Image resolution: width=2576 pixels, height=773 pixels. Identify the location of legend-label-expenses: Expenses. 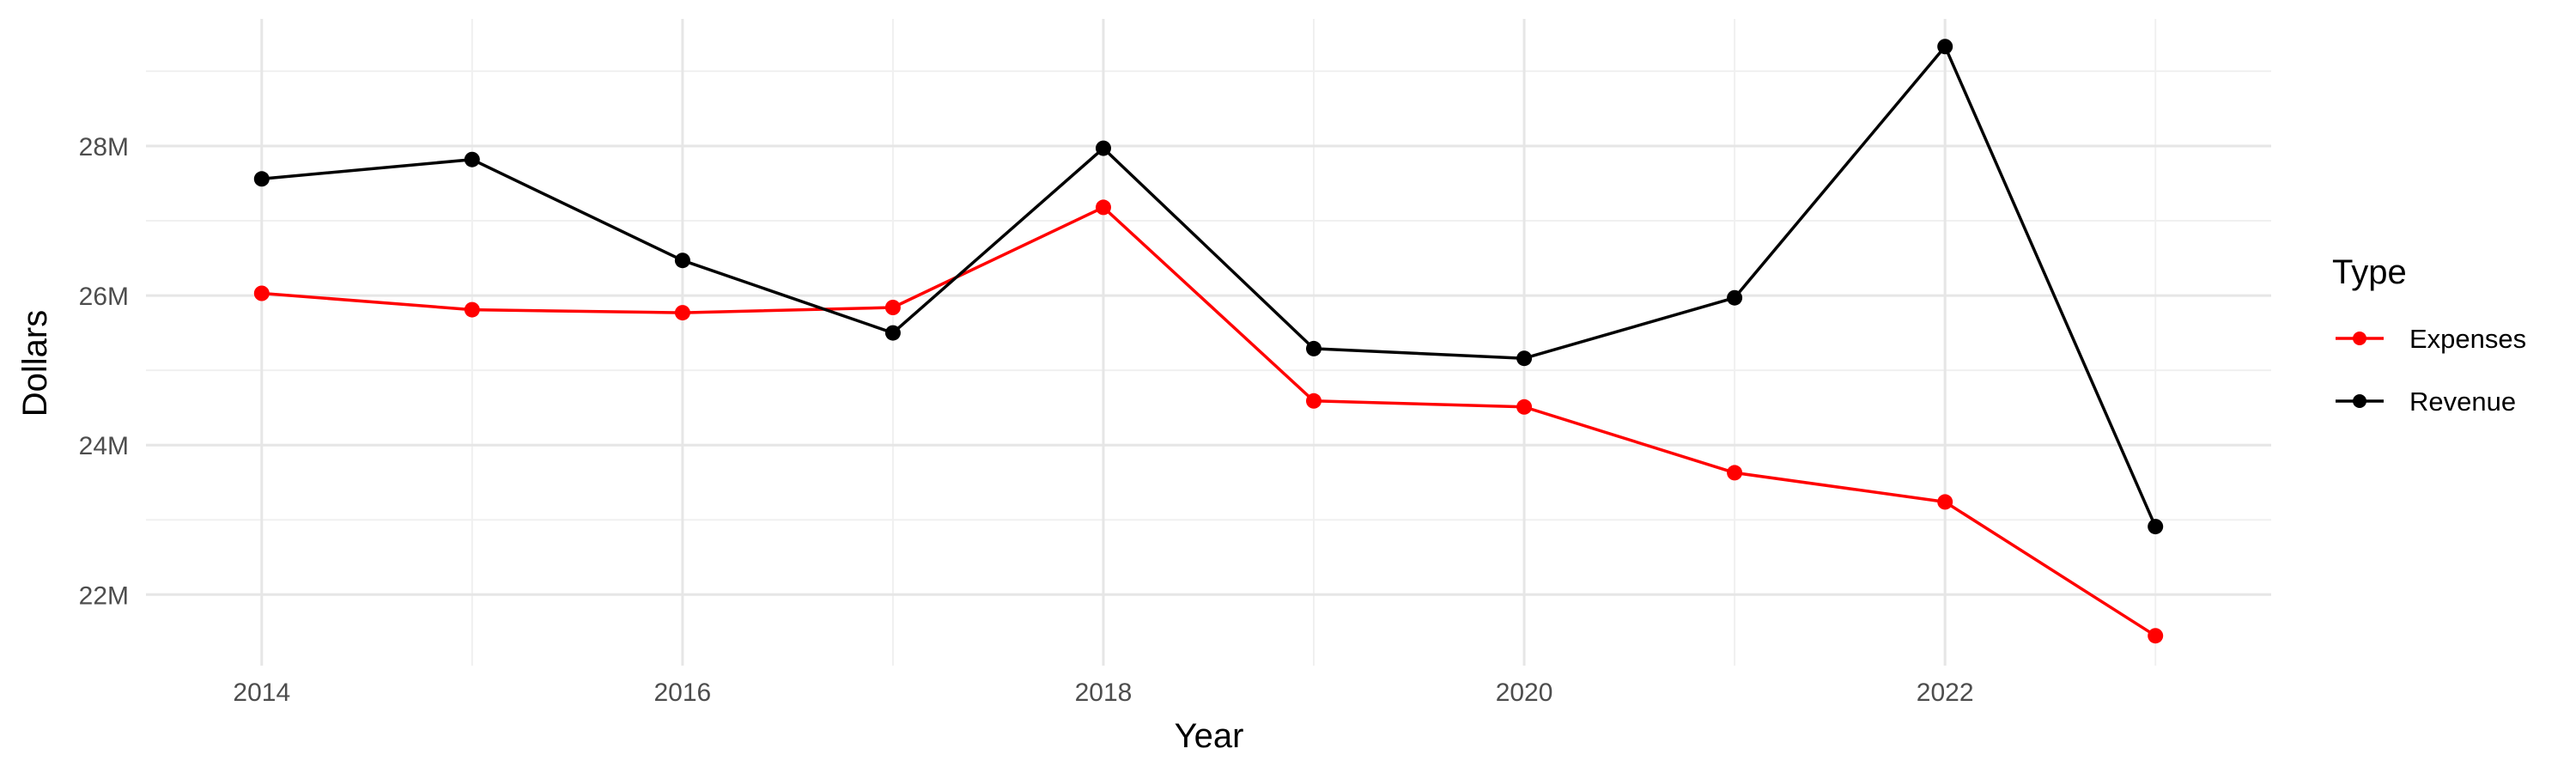
(2467, 339).